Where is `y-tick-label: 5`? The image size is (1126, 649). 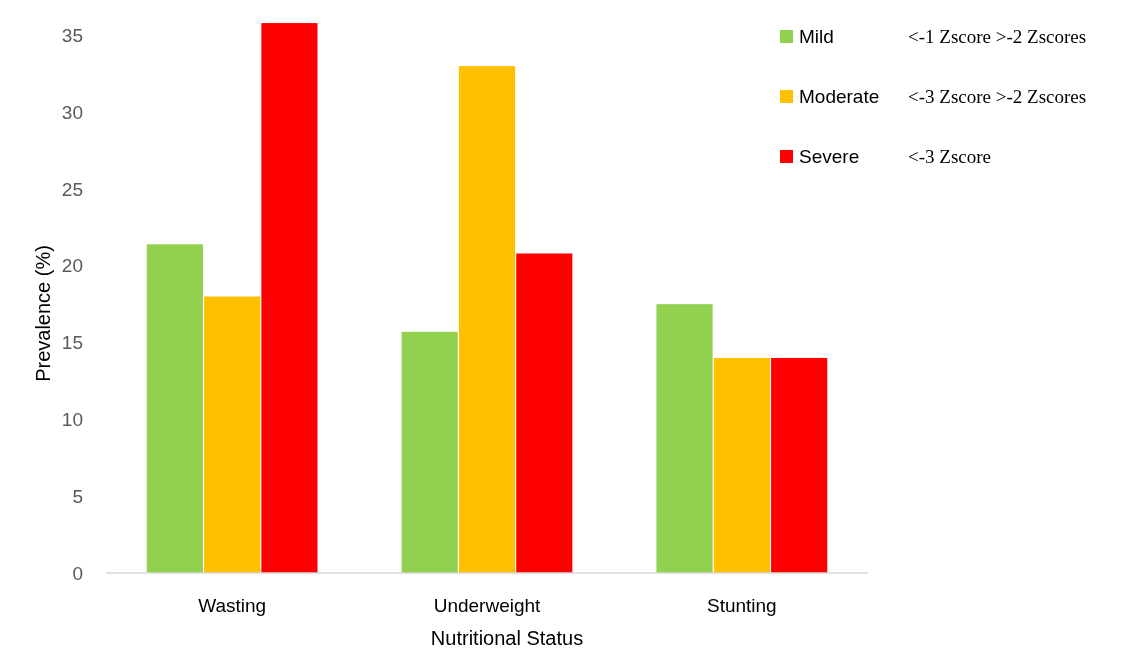
y-tick-label: 5 is located at coordinates (77, 496).